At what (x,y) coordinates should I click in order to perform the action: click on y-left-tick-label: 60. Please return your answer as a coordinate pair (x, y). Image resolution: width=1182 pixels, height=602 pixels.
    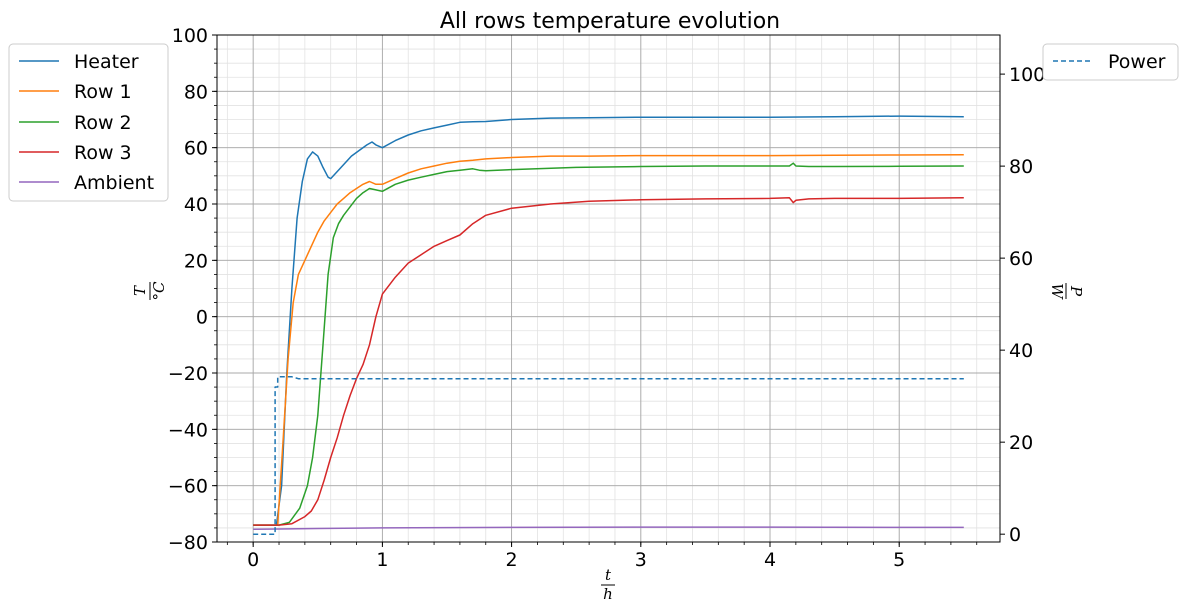
    Looking at the image, I should click on (196, 149).